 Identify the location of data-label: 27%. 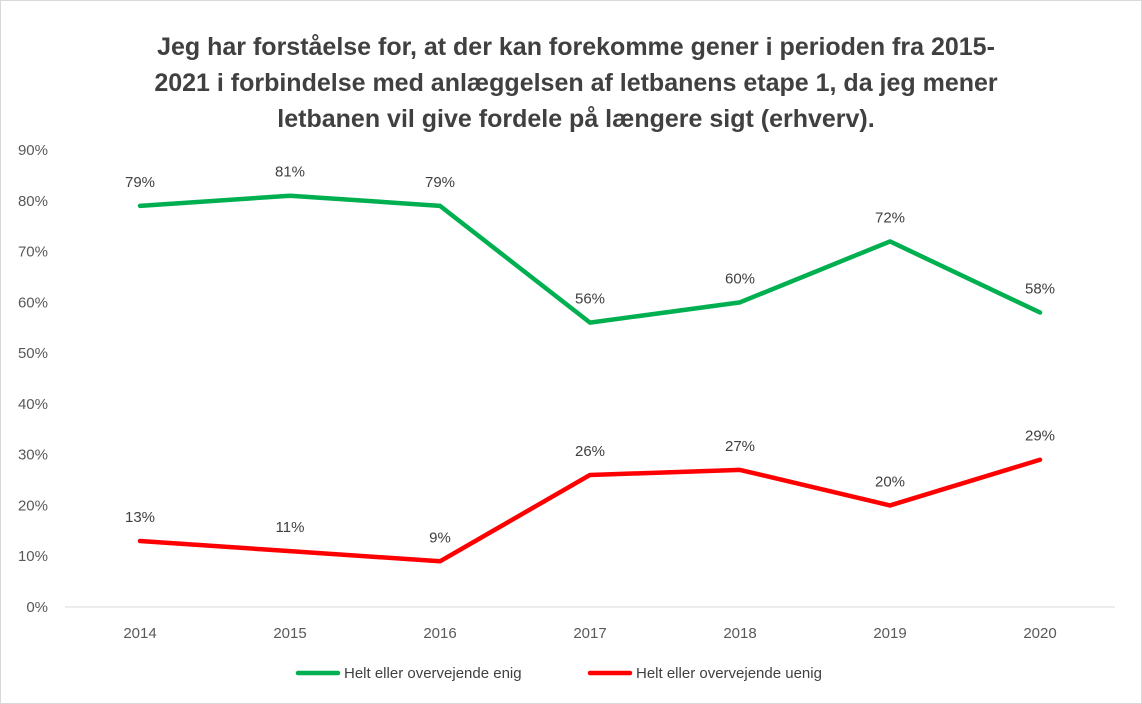
(740, 446).